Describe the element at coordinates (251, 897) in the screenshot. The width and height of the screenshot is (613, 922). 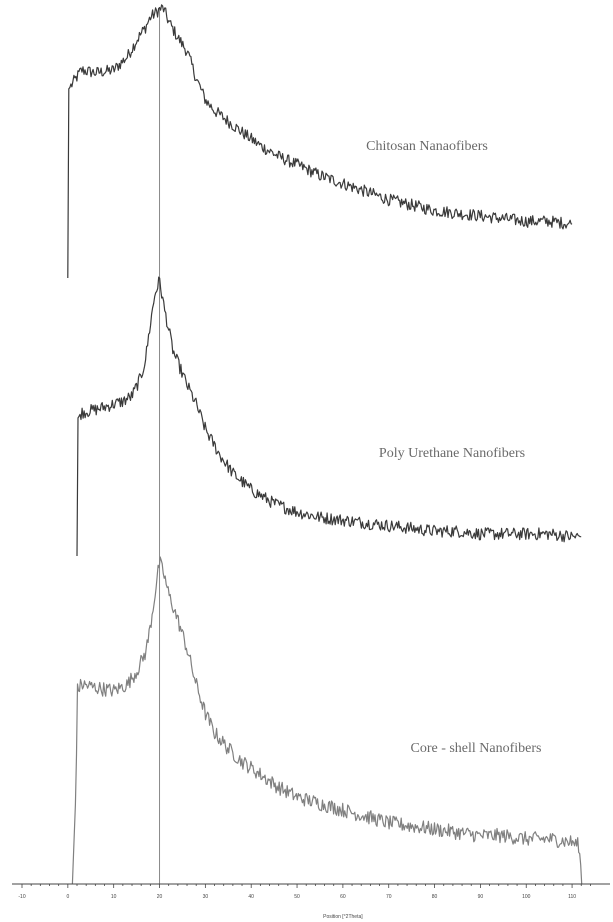
I see `x-tick-label: 40` at that location.